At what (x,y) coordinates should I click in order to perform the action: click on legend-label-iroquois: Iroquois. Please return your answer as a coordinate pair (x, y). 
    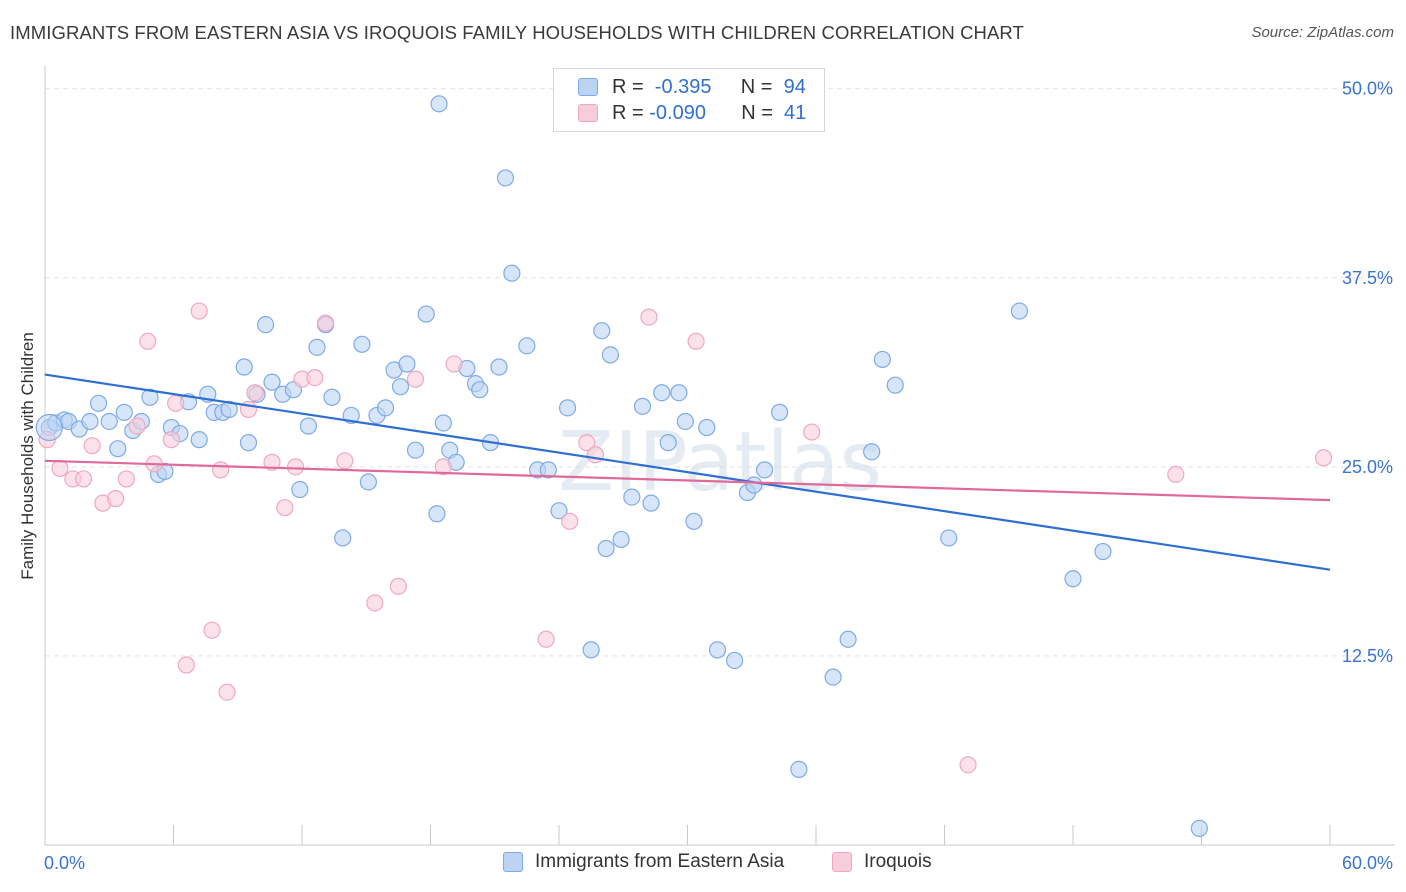
    Looking at the image, I should click on (898, 861).